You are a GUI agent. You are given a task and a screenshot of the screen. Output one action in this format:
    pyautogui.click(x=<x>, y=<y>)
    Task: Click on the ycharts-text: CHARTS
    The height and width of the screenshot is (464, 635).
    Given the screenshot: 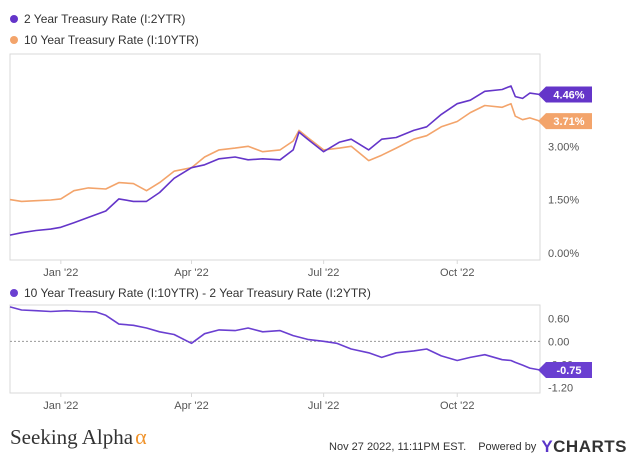 What is the action you would take?
    pyautogui.click(x=590, y=446)
    